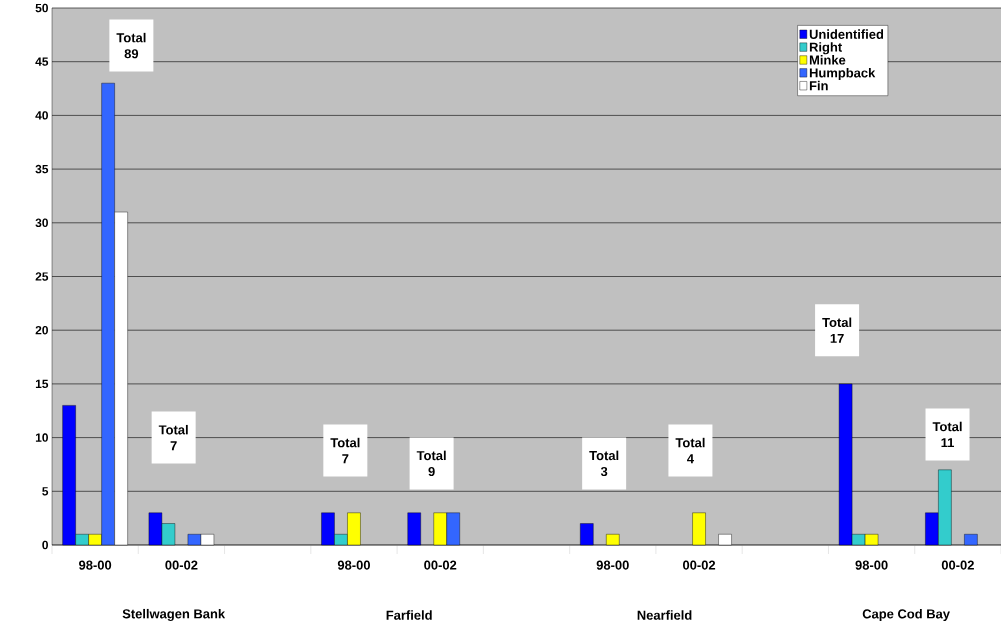 The height and width of the screenshot is (629, 1001). Describe the element at coordinates (818, 85) in the screenshot. I see `legend-label: Fin` at that location.